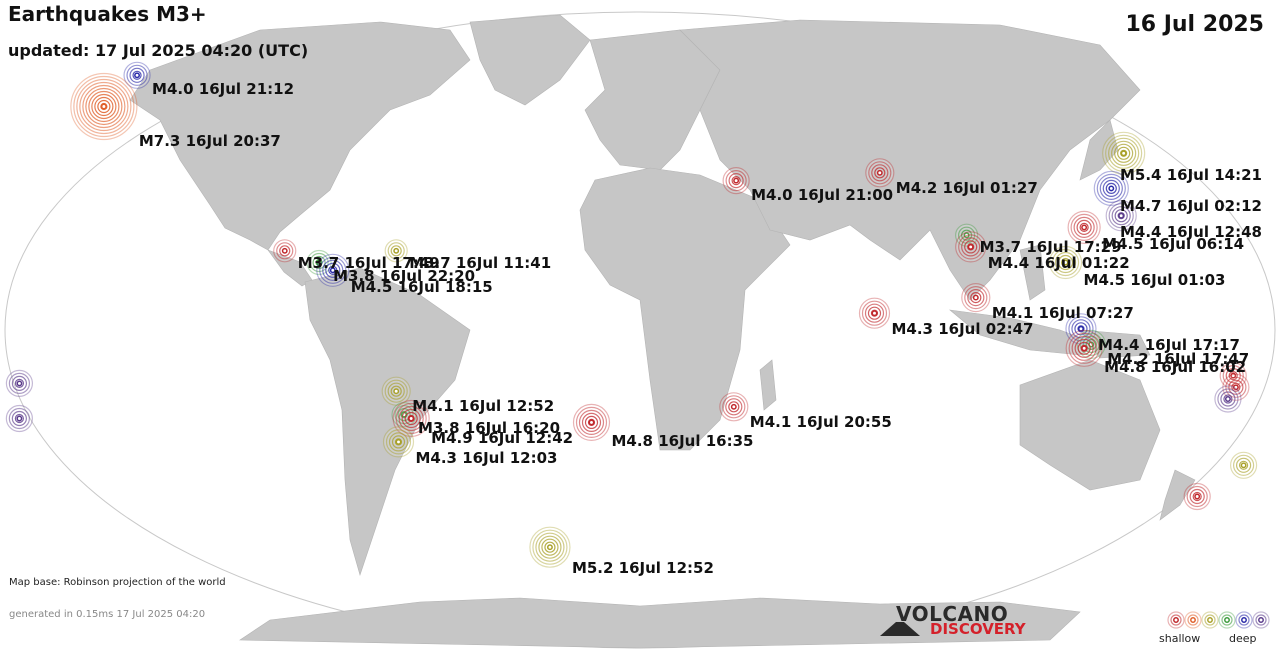 This screenshot has width=1280, height=652. Describe the element at coordinates (1178, 359) in the screenshot. I see `quake-label: M4.2 16Jul 17:47` at that location.